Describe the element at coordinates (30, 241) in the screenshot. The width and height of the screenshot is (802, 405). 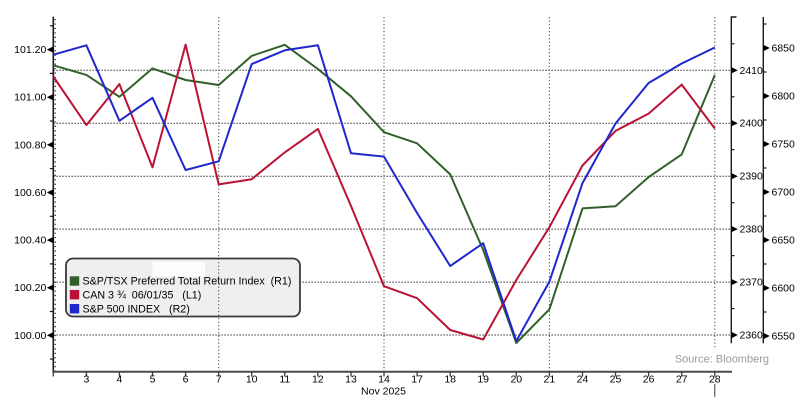
I see `svg-text: 100.40` at that location.